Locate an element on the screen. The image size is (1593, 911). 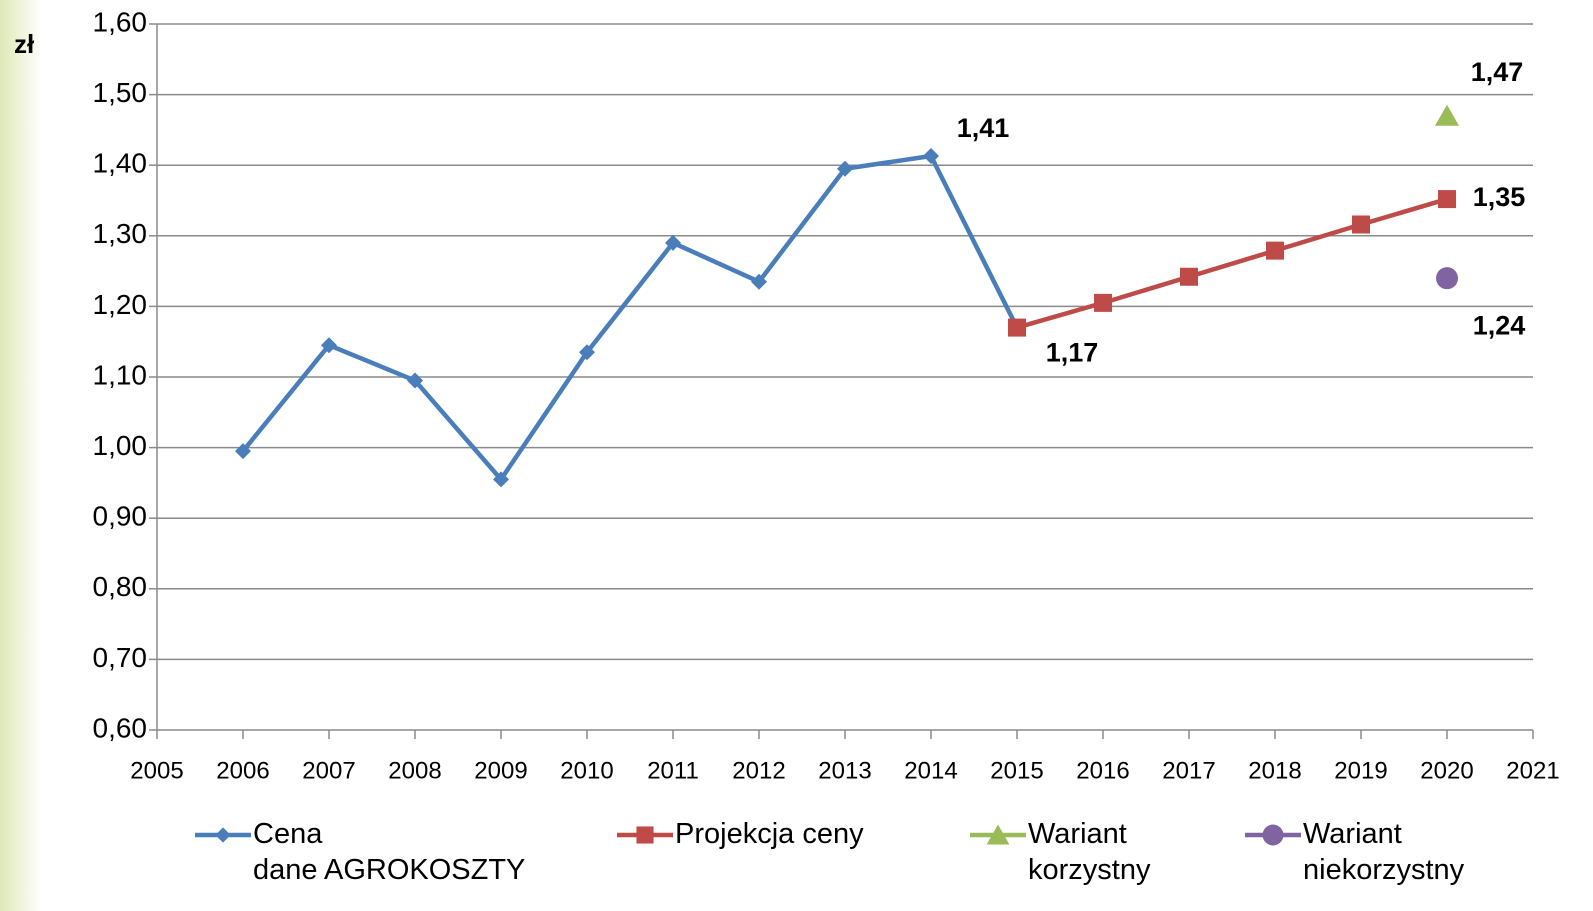
y-tick-label: 0,90 is located at coordinates (120, 516).